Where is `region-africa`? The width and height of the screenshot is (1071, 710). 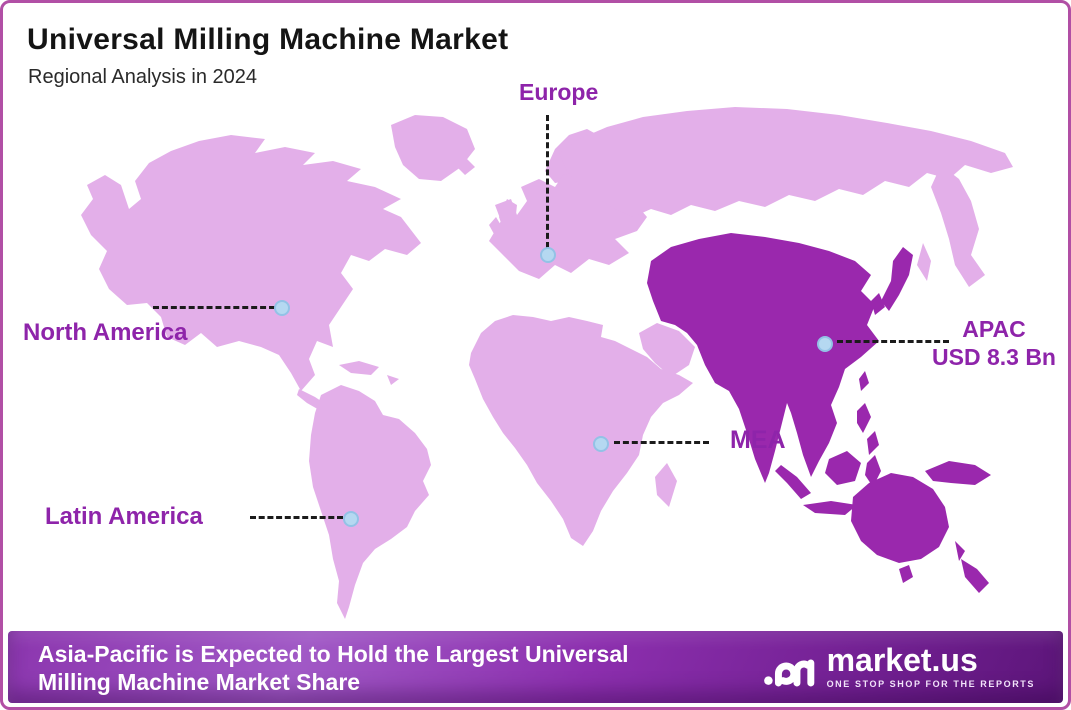
region-africa is located at coordinates (581, 430).